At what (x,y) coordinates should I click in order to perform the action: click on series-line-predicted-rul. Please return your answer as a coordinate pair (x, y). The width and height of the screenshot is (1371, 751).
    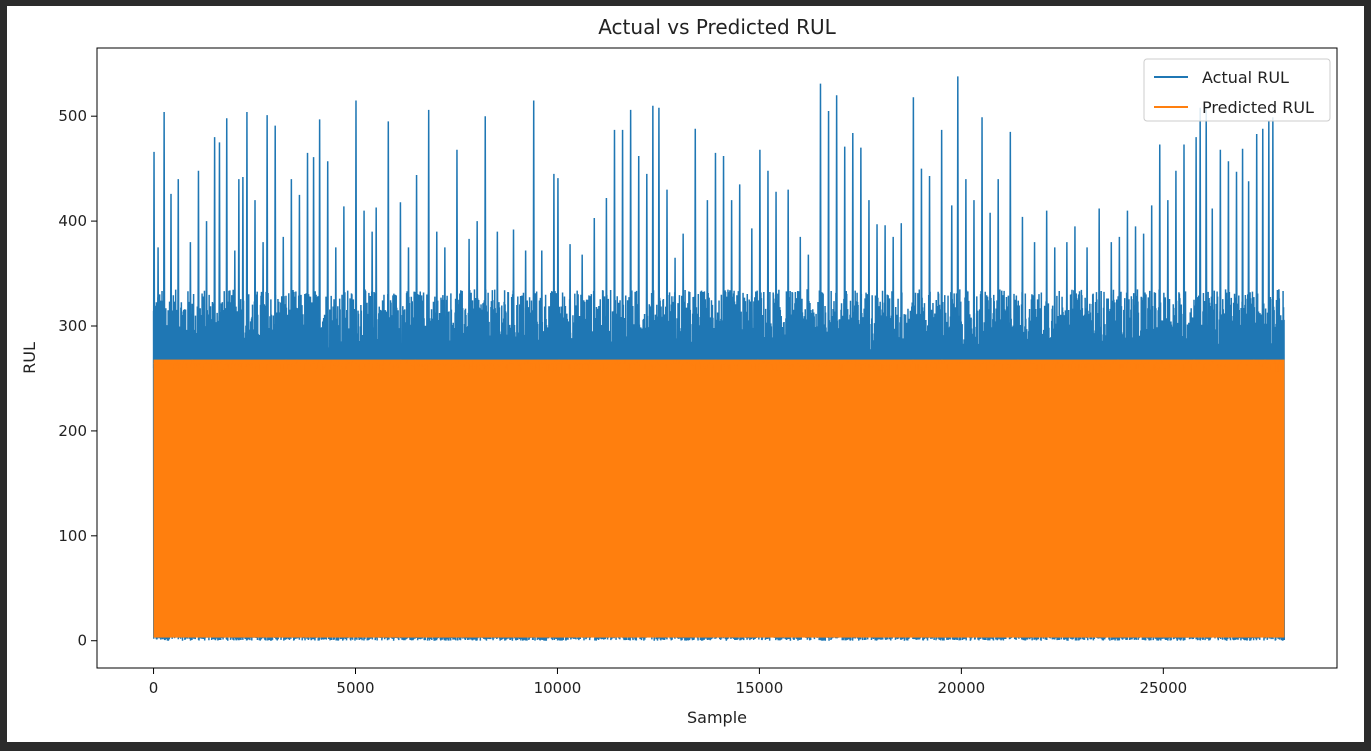
    Looking at the image, I should click on (718, 366).